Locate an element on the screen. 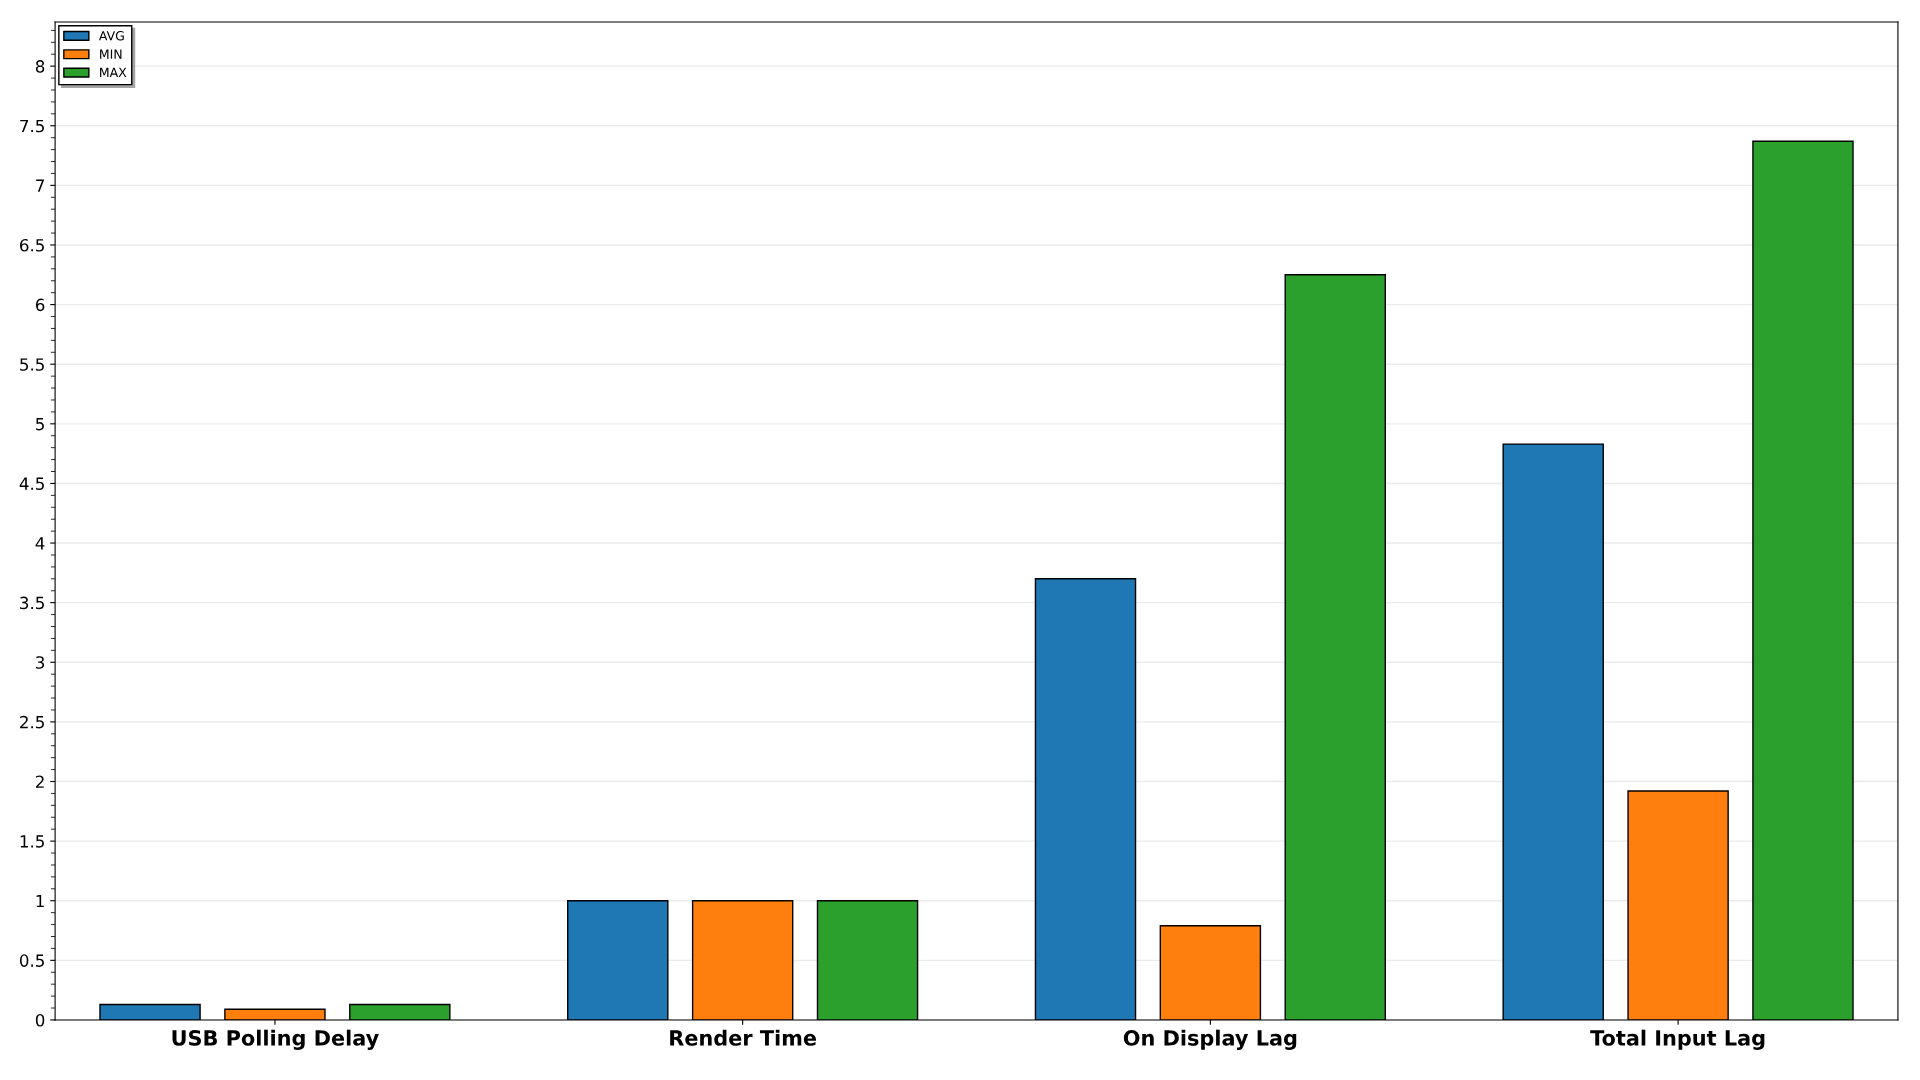 This screenshot has width=1920, height=1080. y-tick-label: 0.5 is located at coordinates (31, 960).